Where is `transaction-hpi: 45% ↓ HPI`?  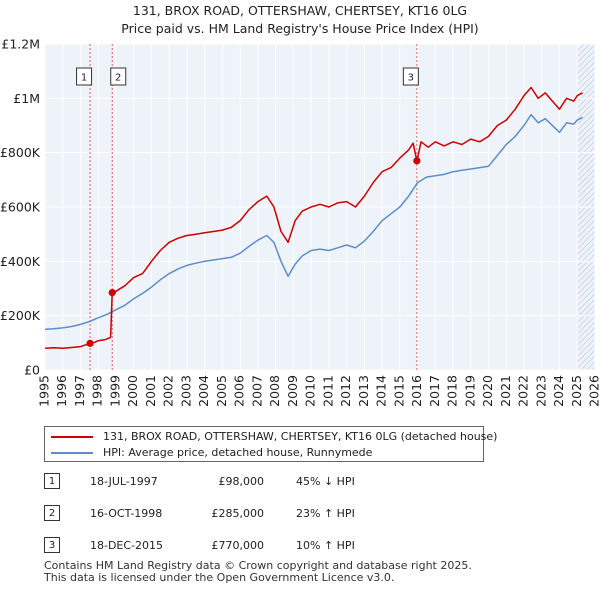 transaction-hpi: 45% ↓ HPI is located at coordinates (325, 481).